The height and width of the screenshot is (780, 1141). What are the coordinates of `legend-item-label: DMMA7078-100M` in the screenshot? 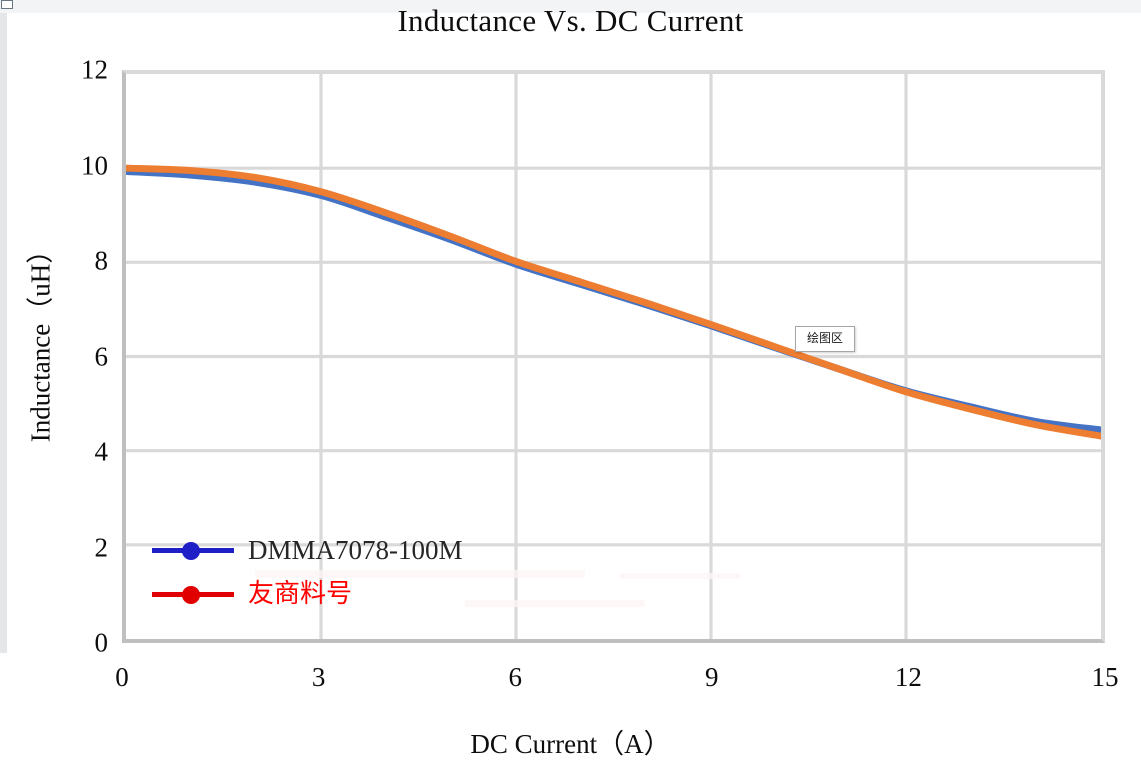 It's located at (355, 549).